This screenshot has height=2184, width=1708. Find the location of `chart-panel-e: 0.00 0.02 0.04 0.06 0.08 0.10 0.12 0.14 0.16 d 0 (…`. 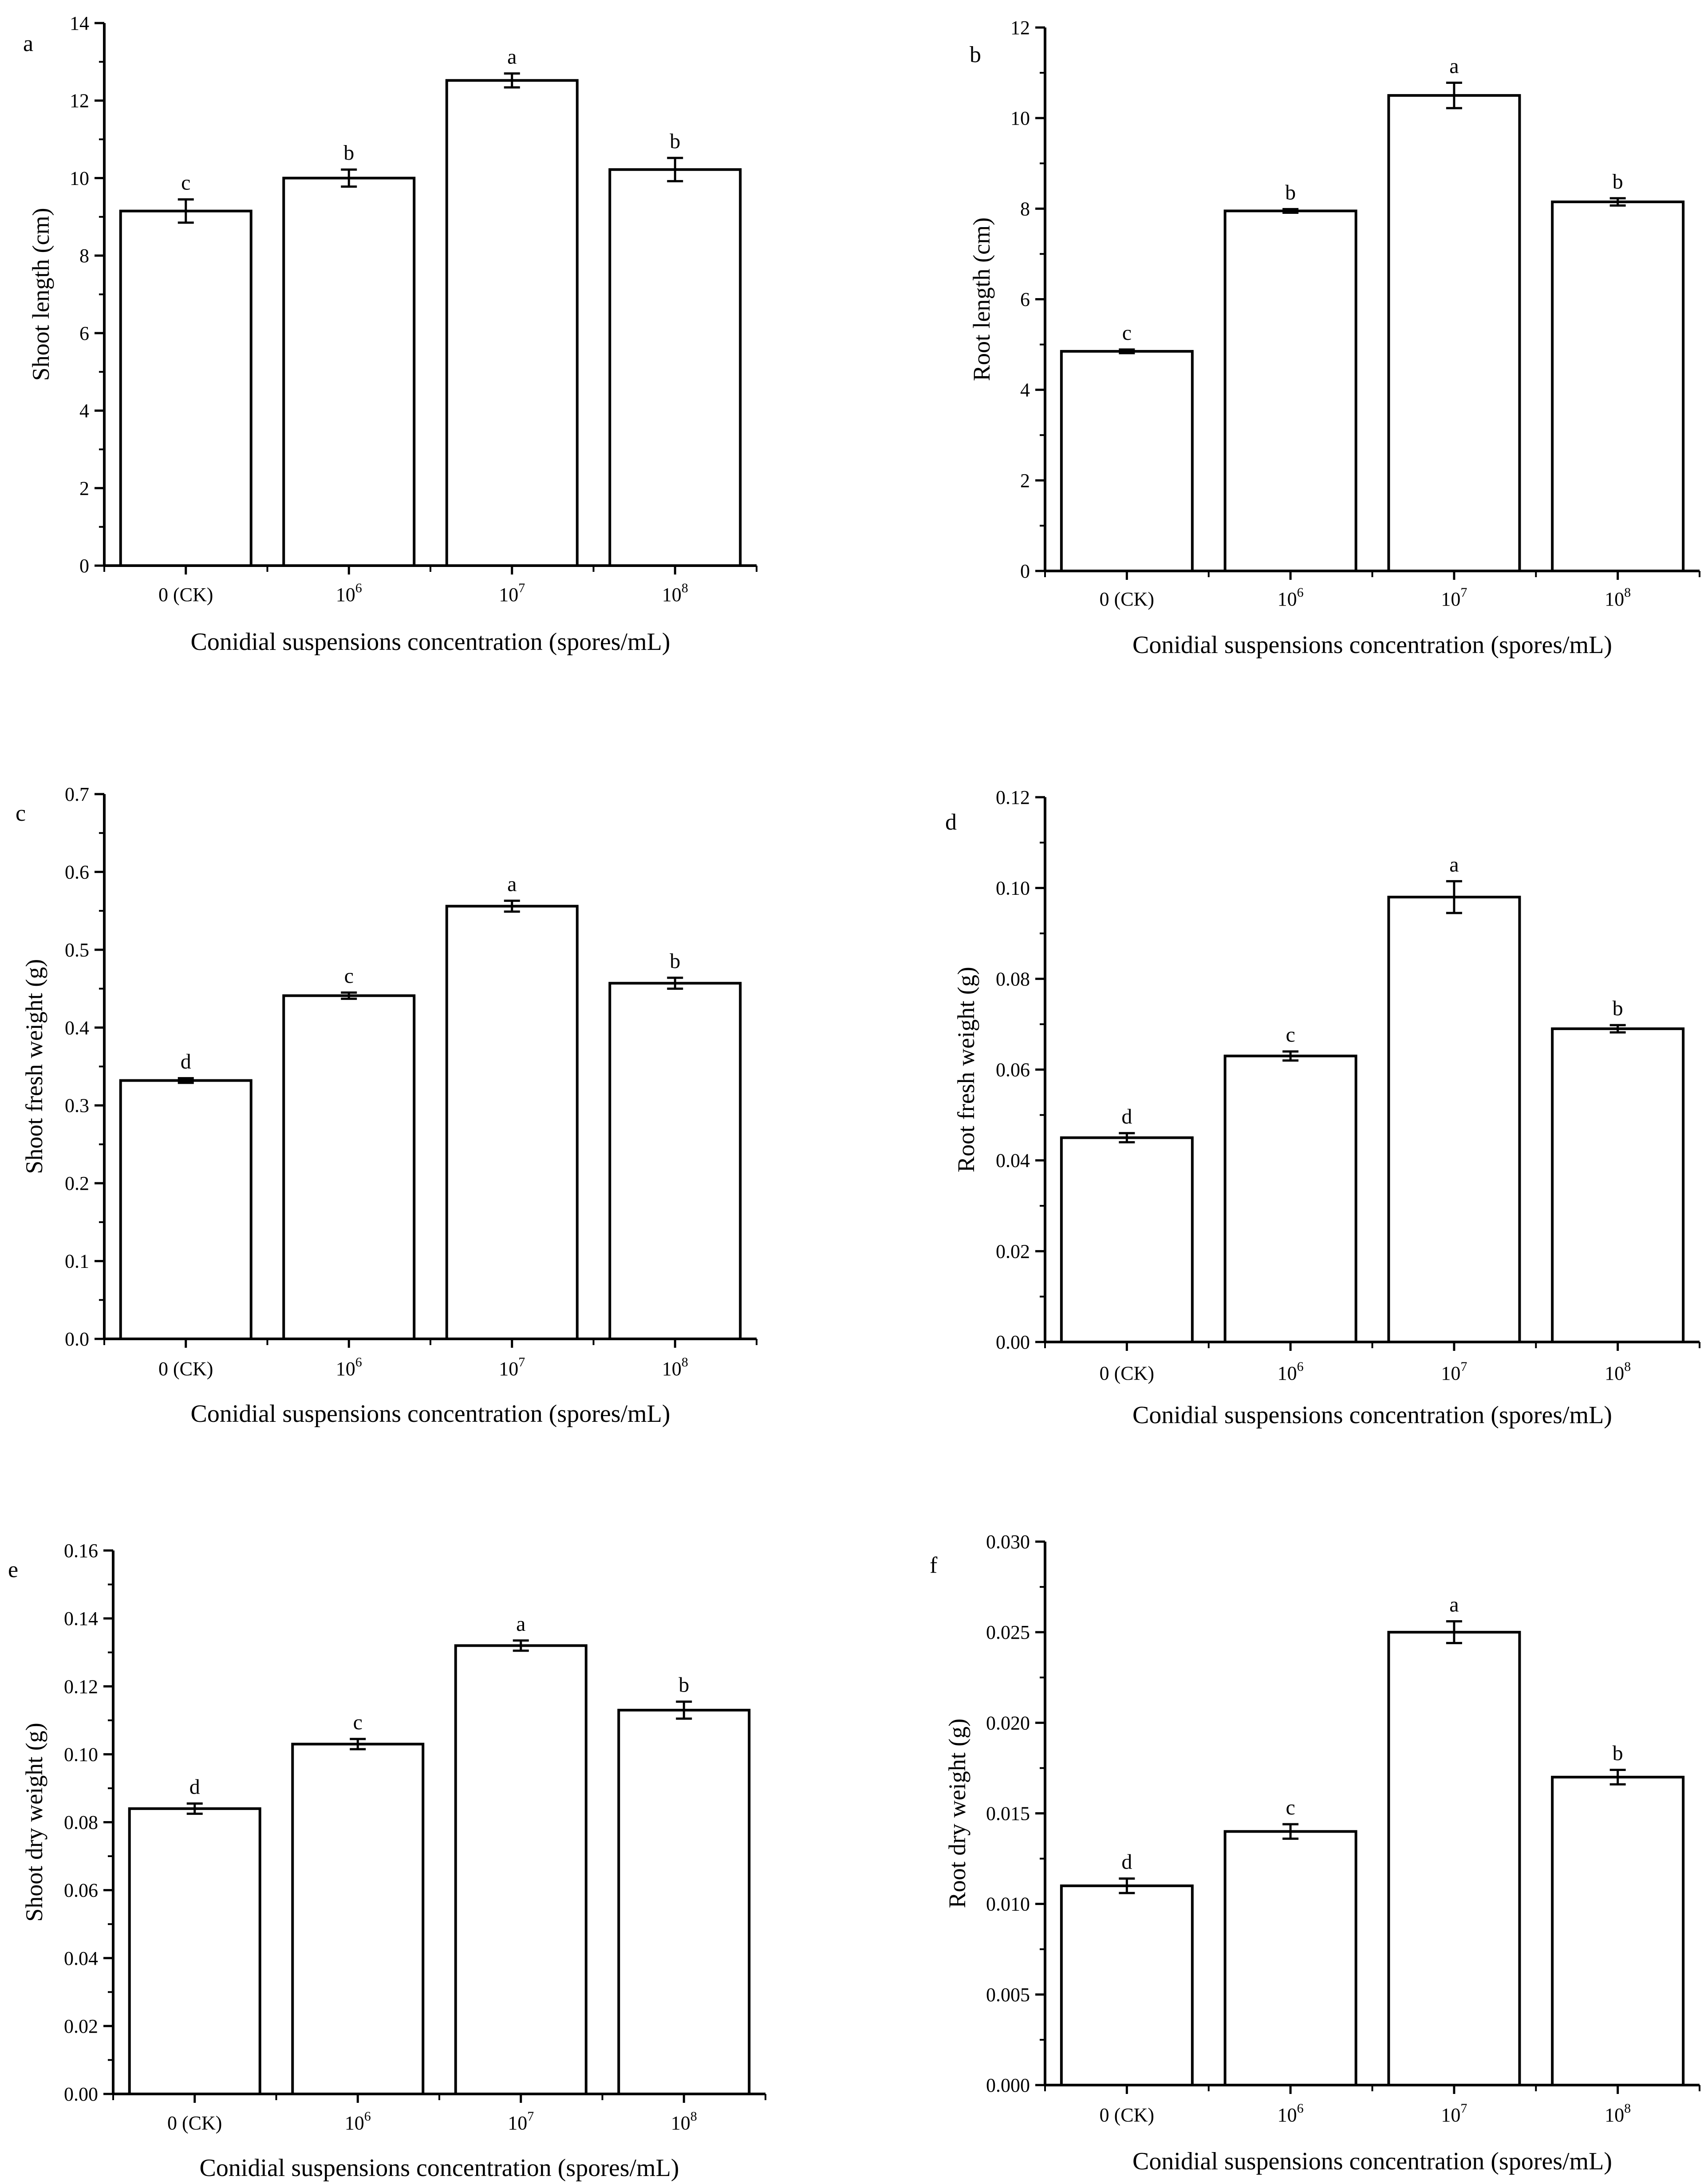

chart-panel-e: 0.00 0.02 0.04 0.06 0.08 0.10 0.12 0.14 0.16 d 0 (… is located at coordinates (387, 1861).